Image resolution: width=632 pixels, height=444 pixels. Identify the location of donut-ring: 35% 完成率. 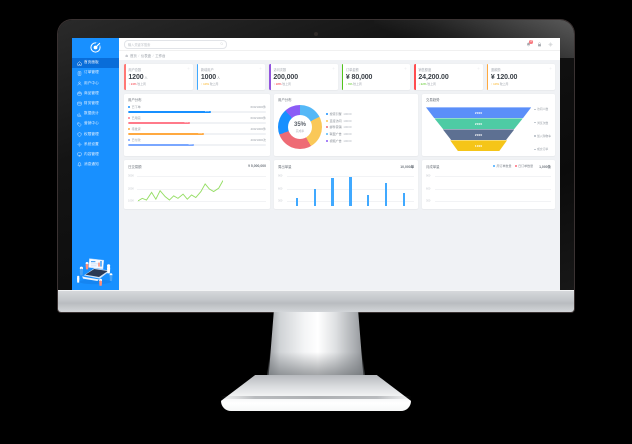
(300, 127).